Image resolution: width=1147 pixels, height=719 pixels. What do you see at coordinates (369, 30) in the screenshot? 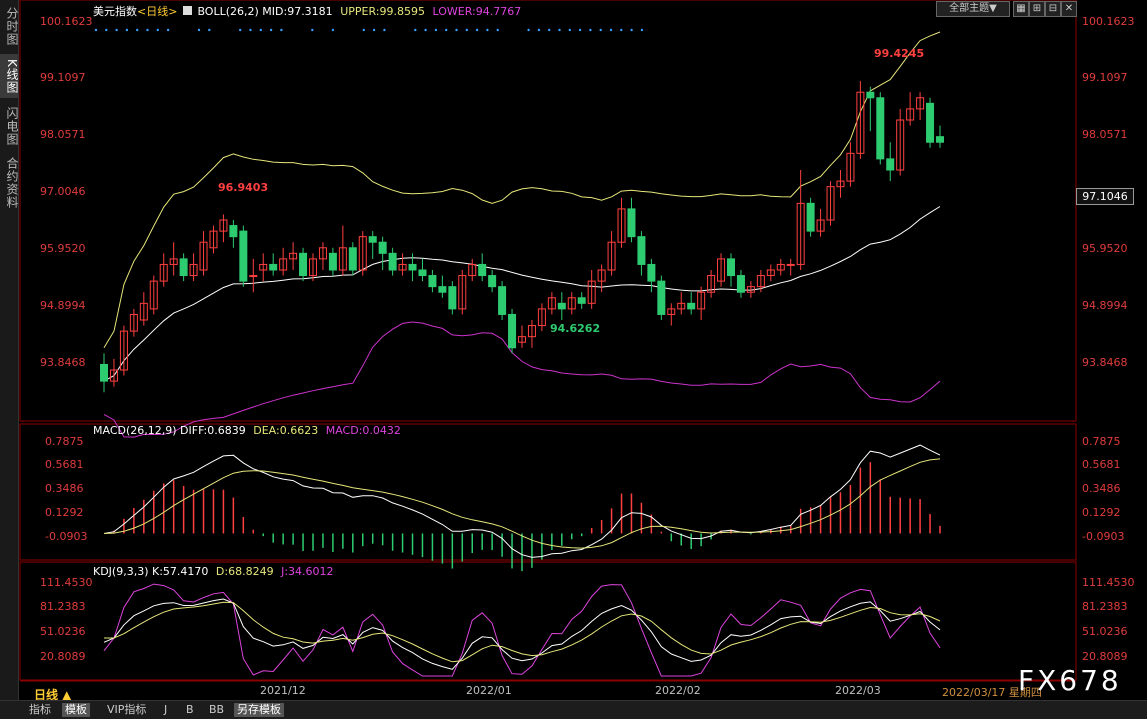
I see `signal-dots` at bounding box center [369, 30].